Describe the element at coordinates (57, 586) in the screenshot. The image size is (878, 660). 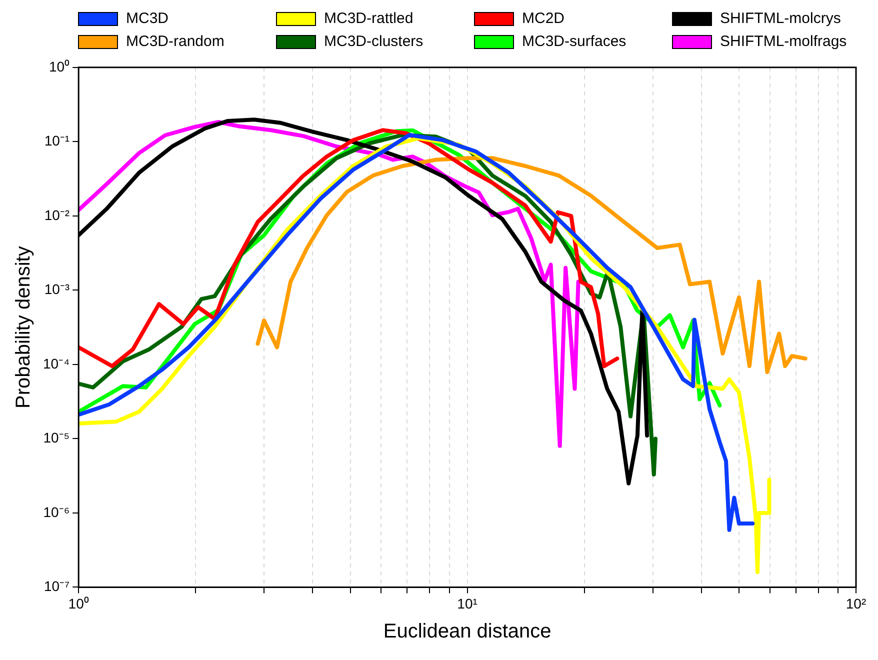
I see `y-tick-label: 10⁻⁷` at that location.